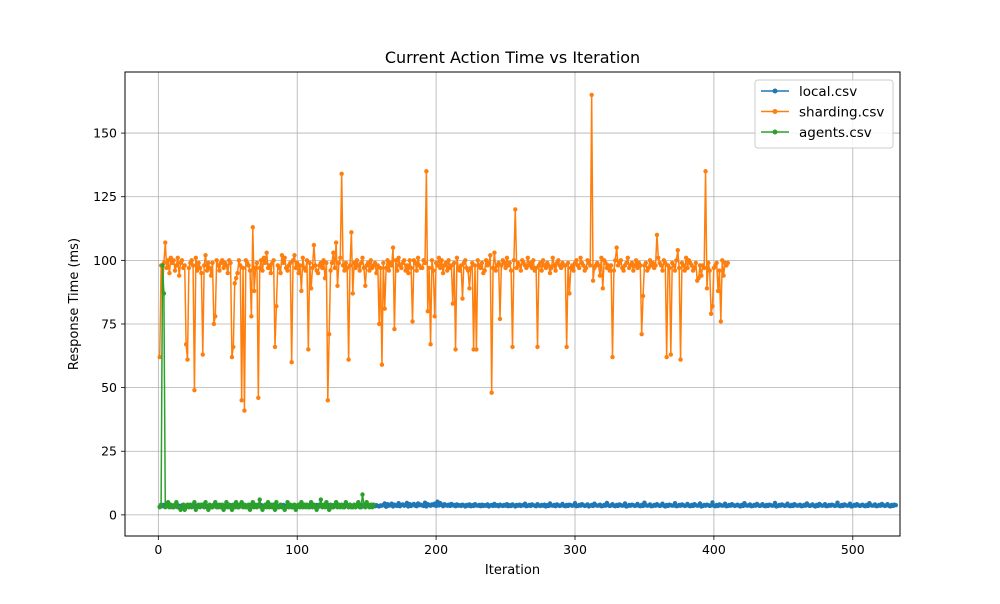  I want to click on x-axis-label: Iteration, so click(512, 570).